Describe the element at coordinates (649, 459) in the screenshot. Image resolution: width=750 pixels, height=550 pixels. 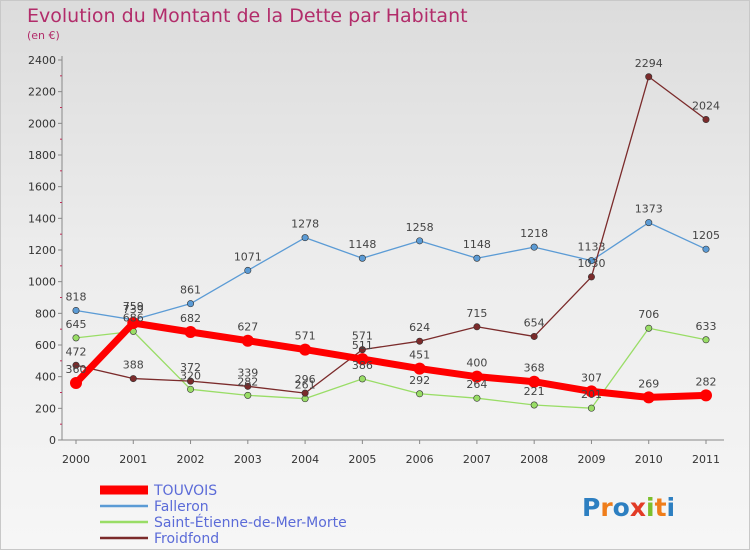
I see `x-tick-label: 2010` at that location.